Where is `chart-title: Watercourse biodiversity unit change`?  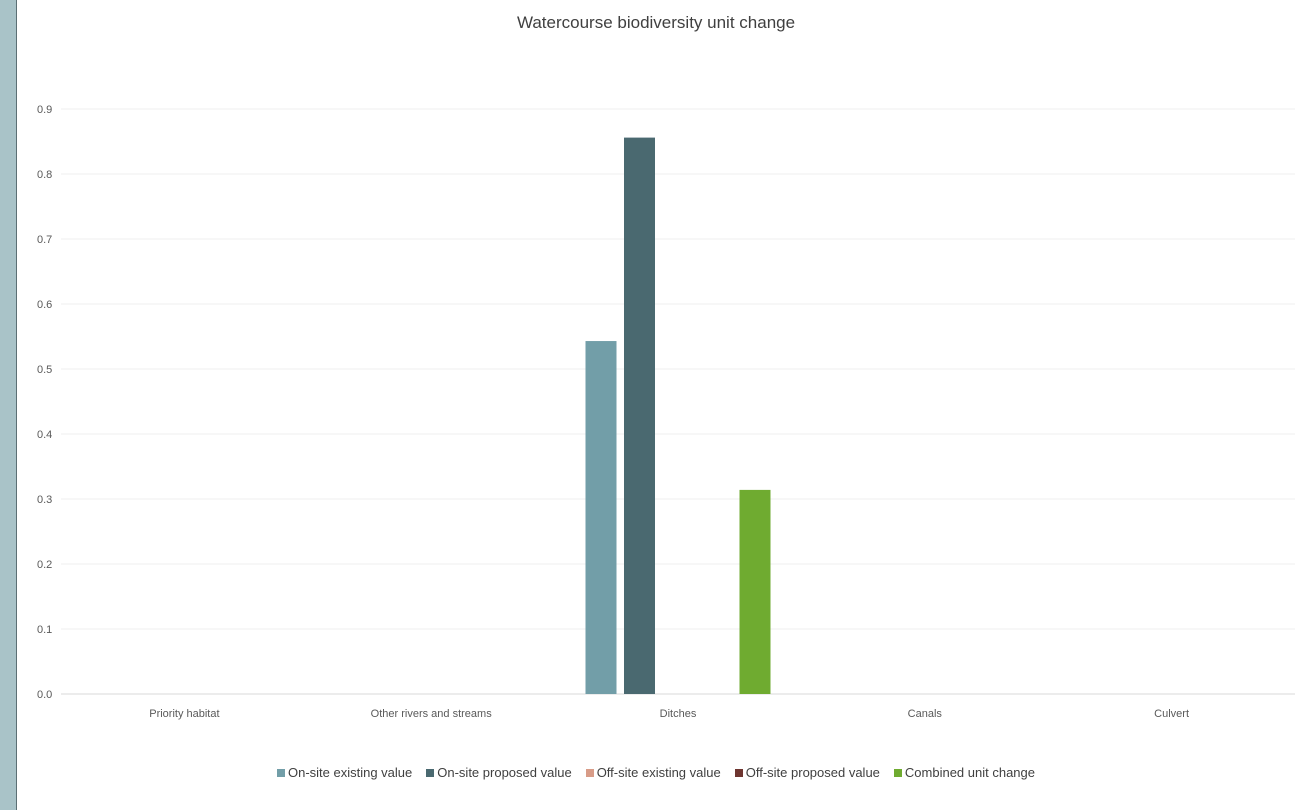 chart-title: Watercourse biodiversity unit change is located at coordinates (656, 22).